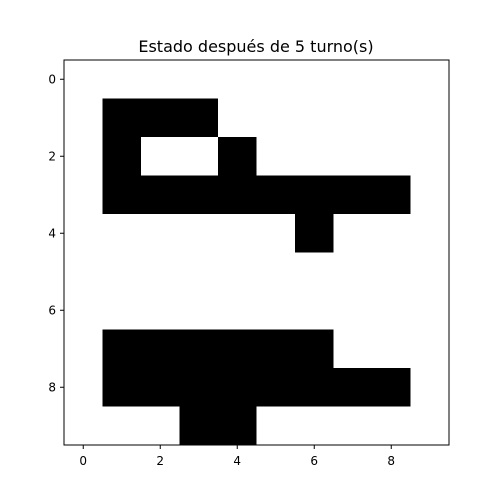  I want to click on x-tick-label: 2, so click(160, 461).